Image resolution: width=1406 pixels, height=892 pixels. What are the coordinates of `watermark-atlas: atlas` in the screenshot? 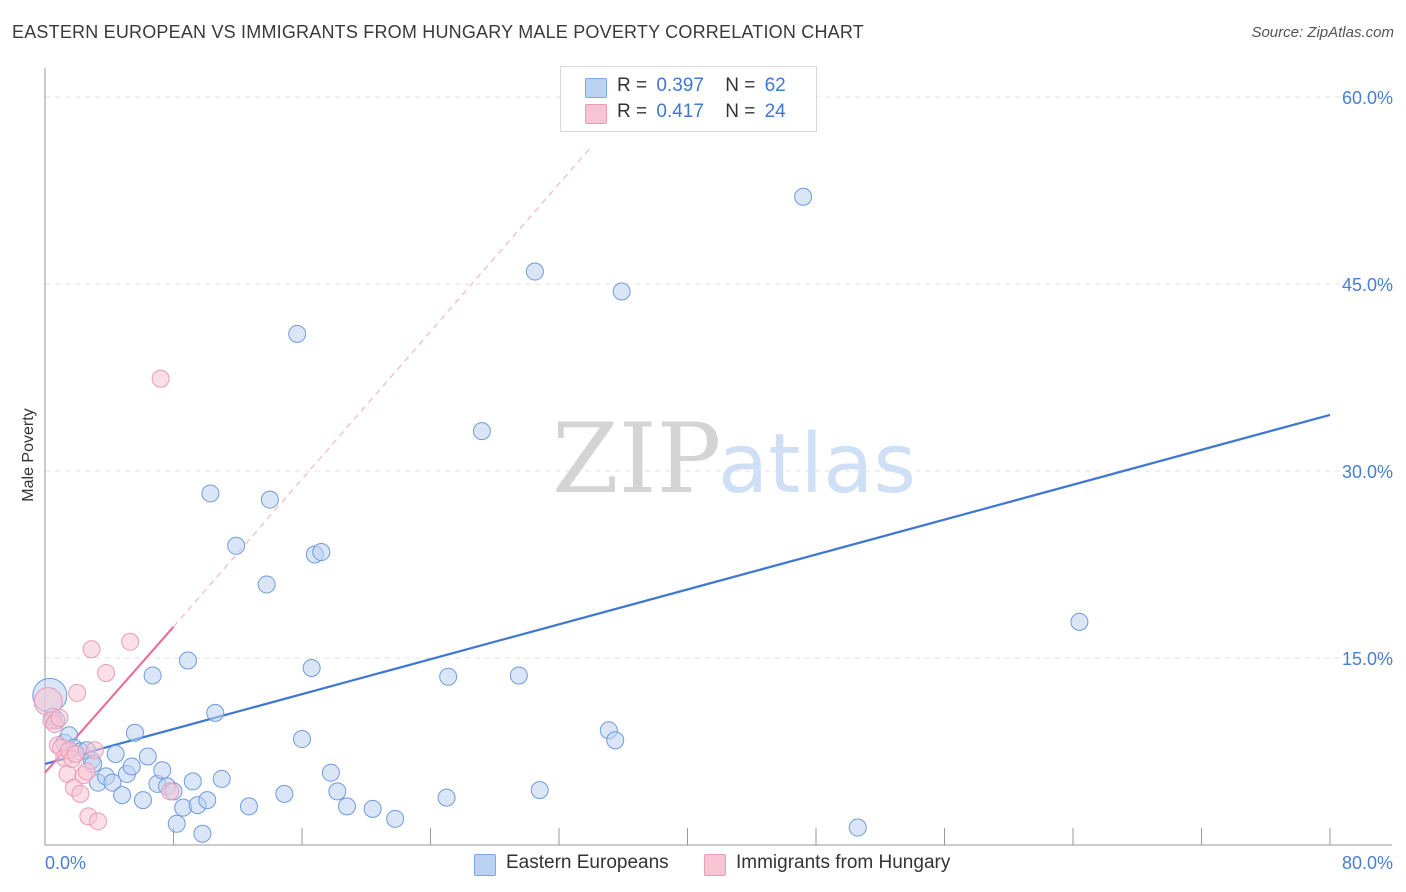 It's located at (817, 464).